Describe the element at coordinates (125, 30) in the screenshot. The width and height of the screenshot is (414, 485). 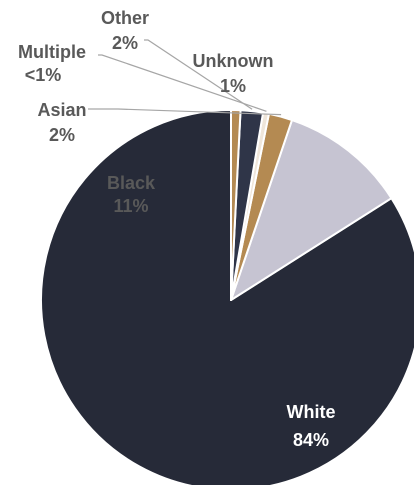
I see `label-other: Other 2%` at that location.